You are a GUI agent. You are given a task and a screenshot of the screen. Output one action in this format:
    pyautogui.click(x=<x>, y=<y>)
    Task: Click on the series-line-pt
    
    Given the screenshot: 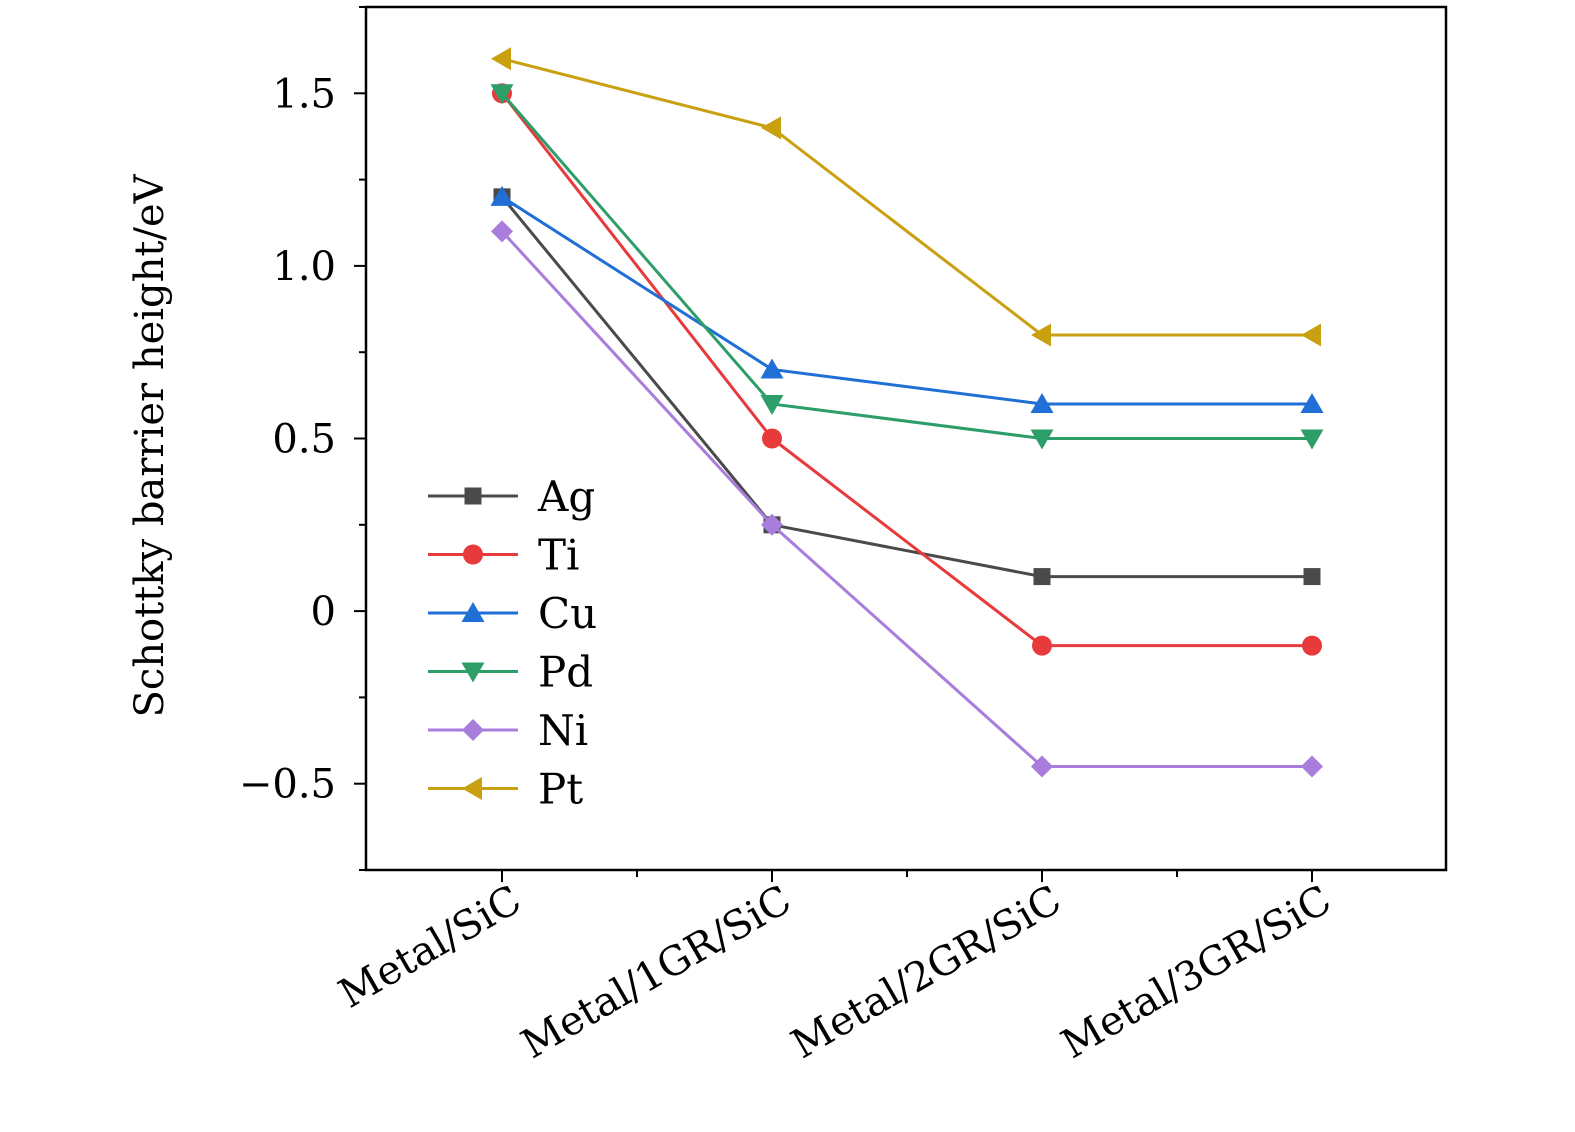 What is the action you would take?
    pyautogui.click(x=906, y=197)
    